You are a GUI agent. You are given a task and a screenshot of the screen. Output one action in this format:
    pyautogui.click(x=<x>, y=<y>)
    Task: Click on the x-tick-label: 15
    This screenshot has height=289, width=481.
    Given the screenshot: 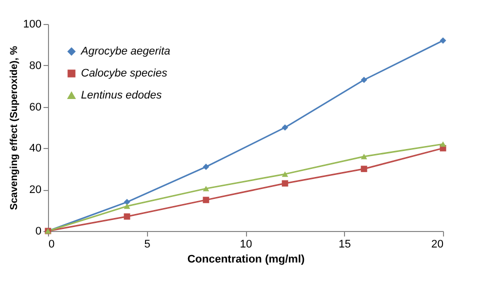 What is the action you would take?
    pyautogui.click(x=344, y=244)
    